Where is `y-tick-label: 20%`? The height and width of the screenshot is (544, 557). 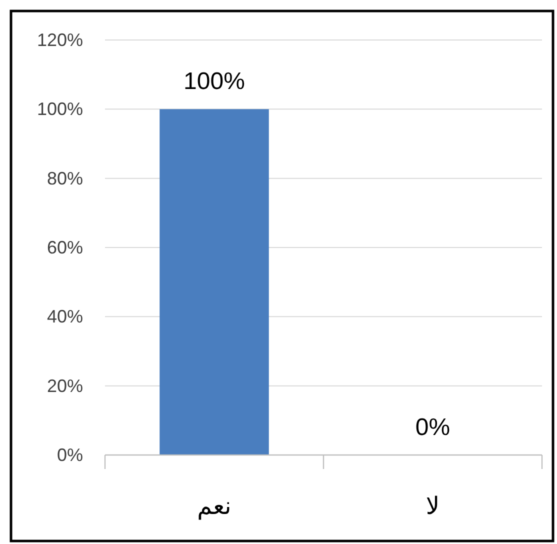
y-tick-label: 20% is located at coordinates (64, 386).